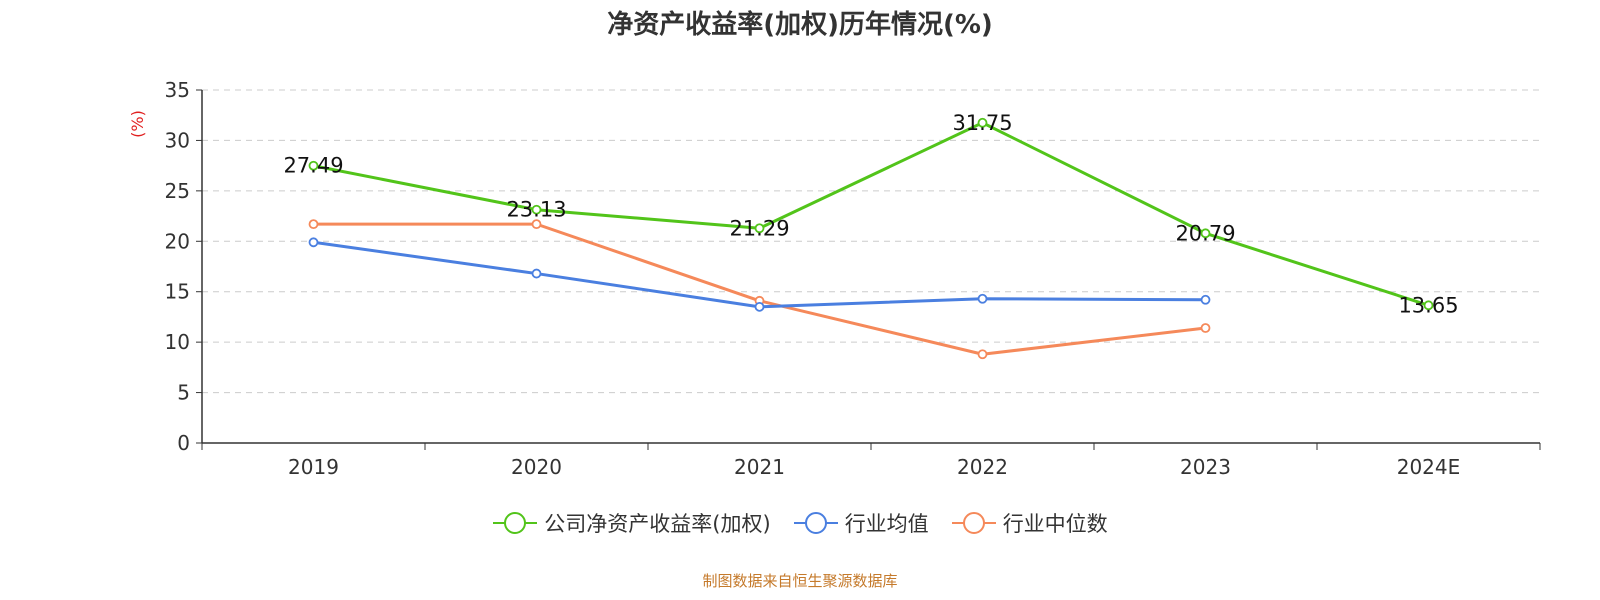 This screenshot has height=600, width=1600. I want to click on legend-item-company: 公司净资产收益率(加权), so click(631, 523).